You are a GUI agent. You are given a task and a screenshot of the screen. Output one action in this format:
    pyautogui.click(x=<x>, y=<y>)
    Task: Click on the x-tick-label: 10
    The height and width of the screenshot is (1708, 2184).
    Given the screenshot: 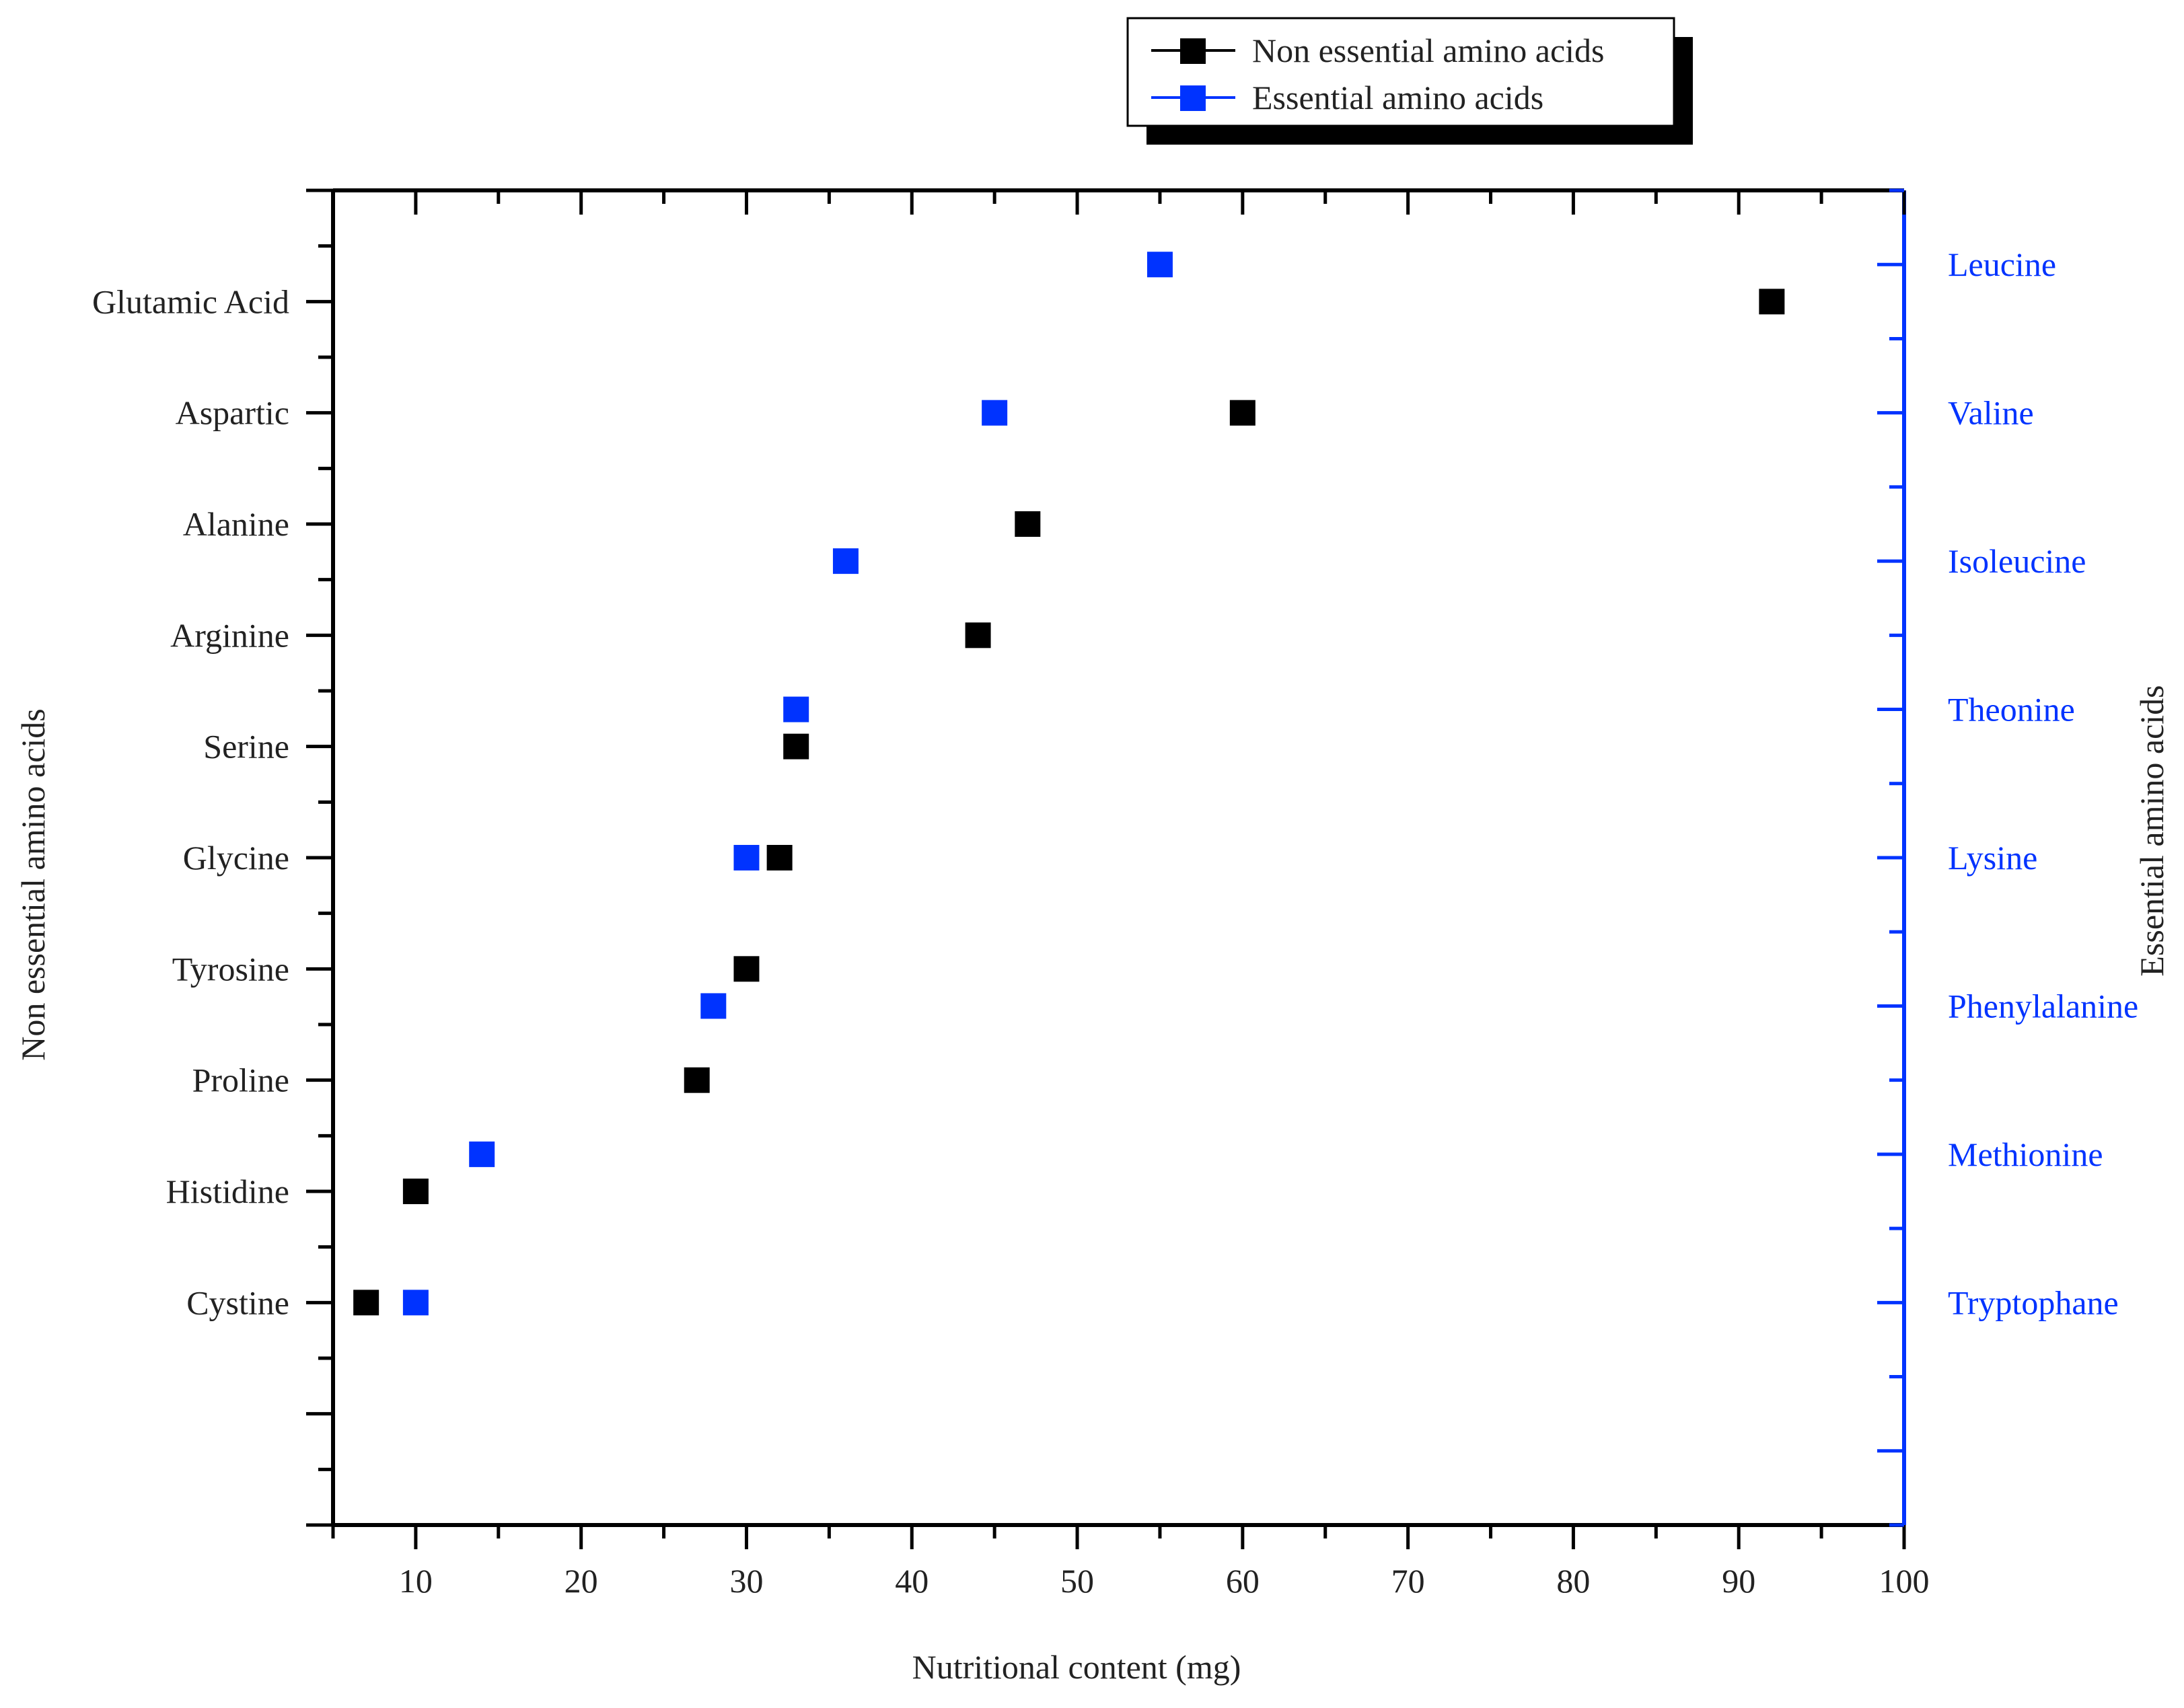 What is the action you would take?
    pyautogui.click(x=416, y=1581)
    